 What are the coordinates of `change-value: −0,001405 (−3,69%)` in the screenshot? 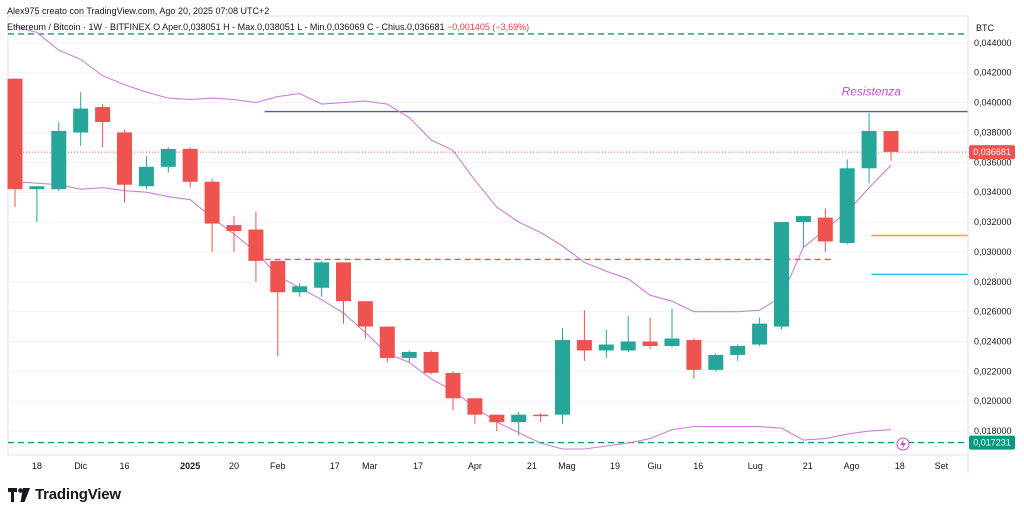 It's located at (488, 27).